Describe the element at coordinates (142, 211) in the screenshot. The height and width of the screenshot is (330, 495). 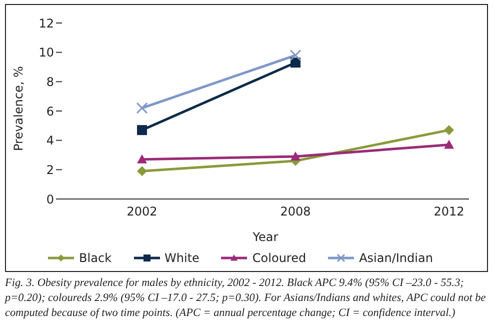
I see `x-tick-label: 2002` at that location.